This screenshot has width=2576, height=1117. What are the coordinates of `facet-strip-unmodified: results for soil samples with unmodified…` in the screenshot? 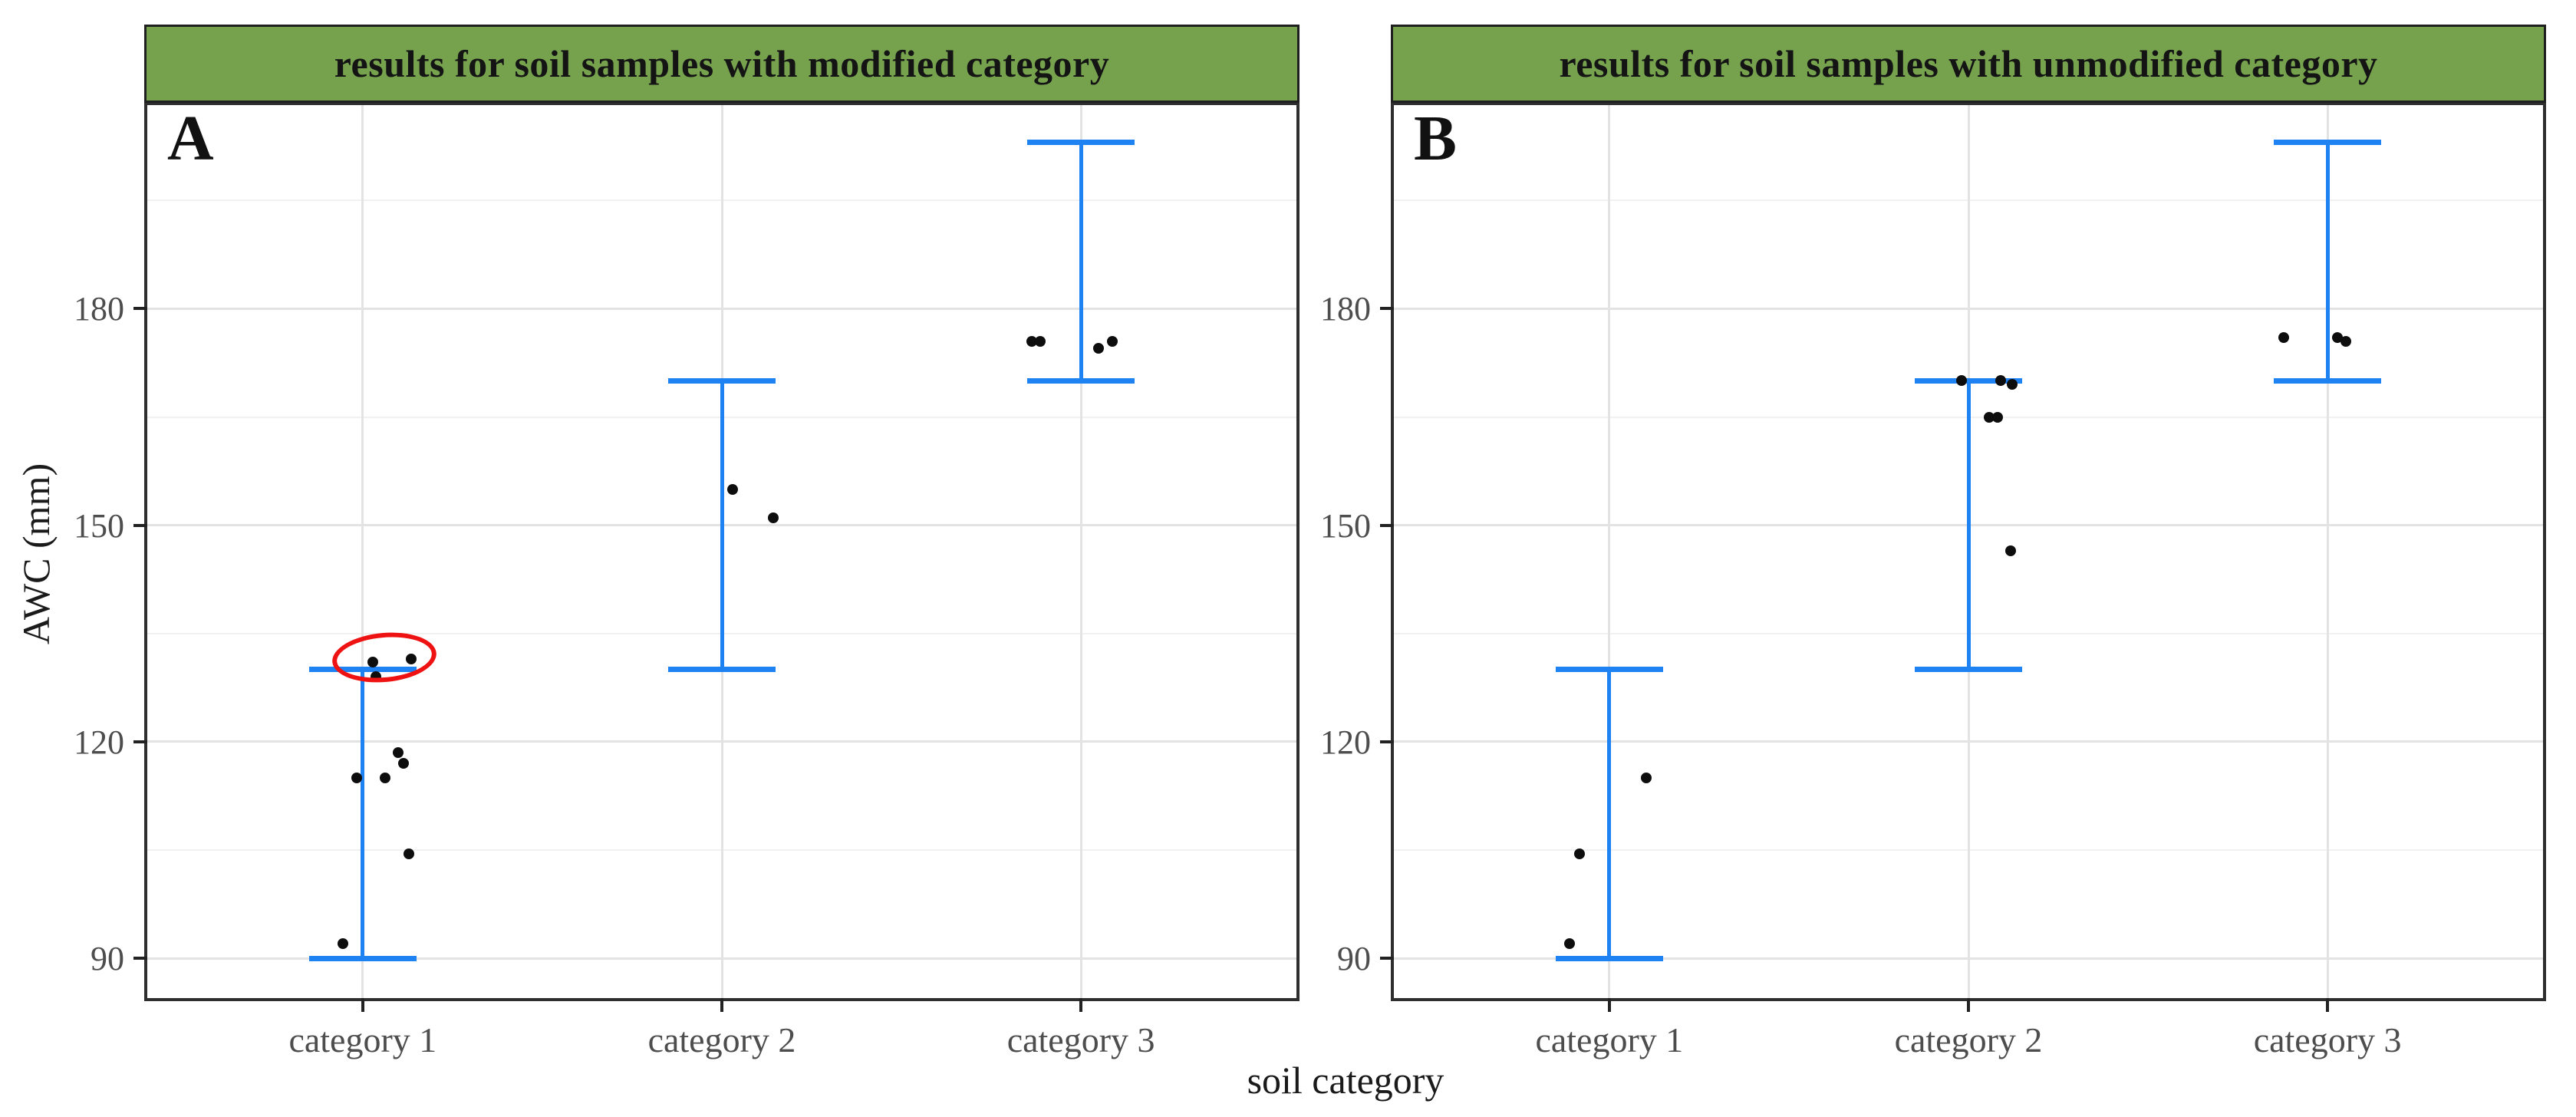 It's located at (1968, 64).